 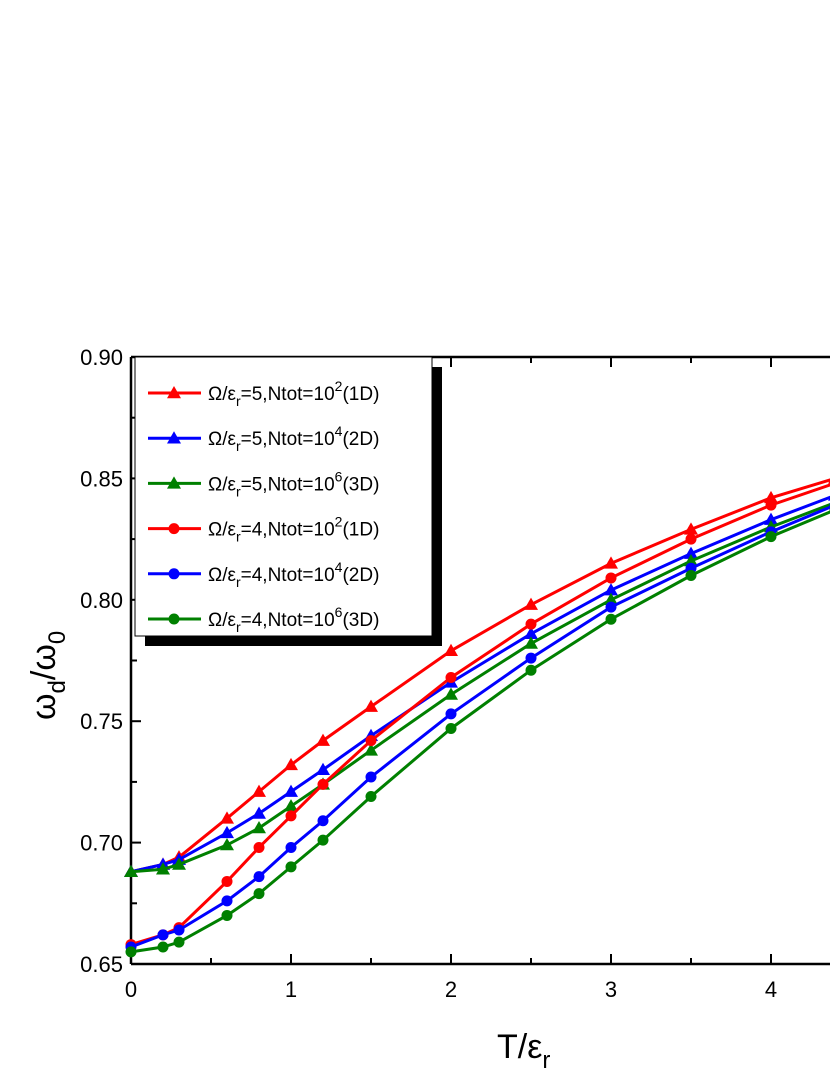 I want to click on x-tick-label: 3, so click(x=611, y=989).